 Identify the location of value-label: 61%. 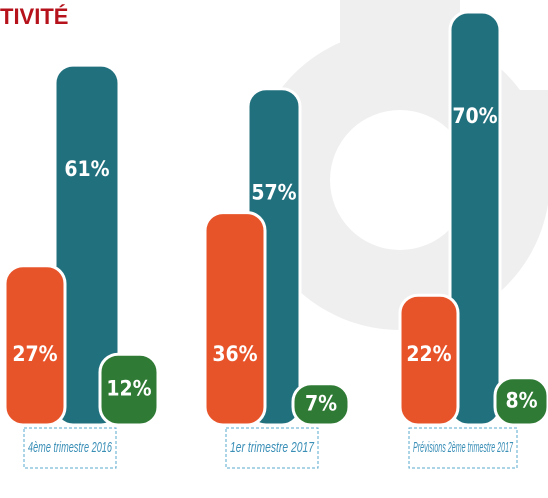
(86, 169).